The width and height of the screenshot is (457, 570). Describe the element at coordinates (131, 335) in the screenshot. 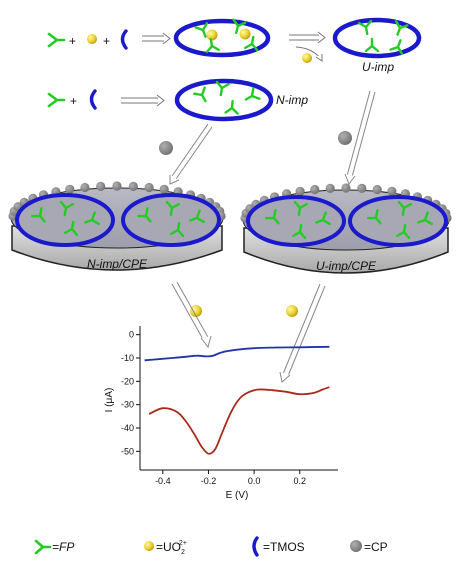

I see `y-tick-label: 0` at that location.